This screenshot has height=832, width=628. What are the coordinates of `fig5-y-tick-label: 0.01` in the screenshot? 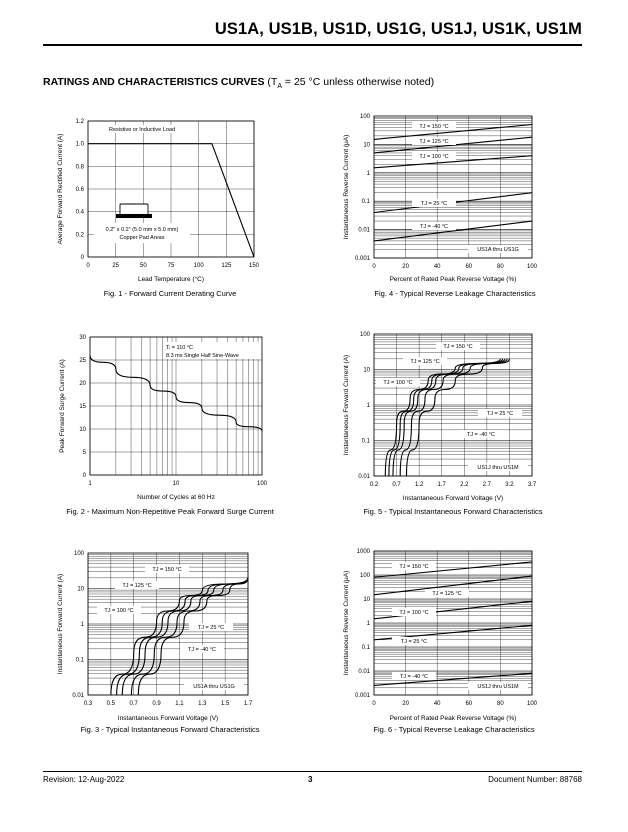 It's located at (364, 477).